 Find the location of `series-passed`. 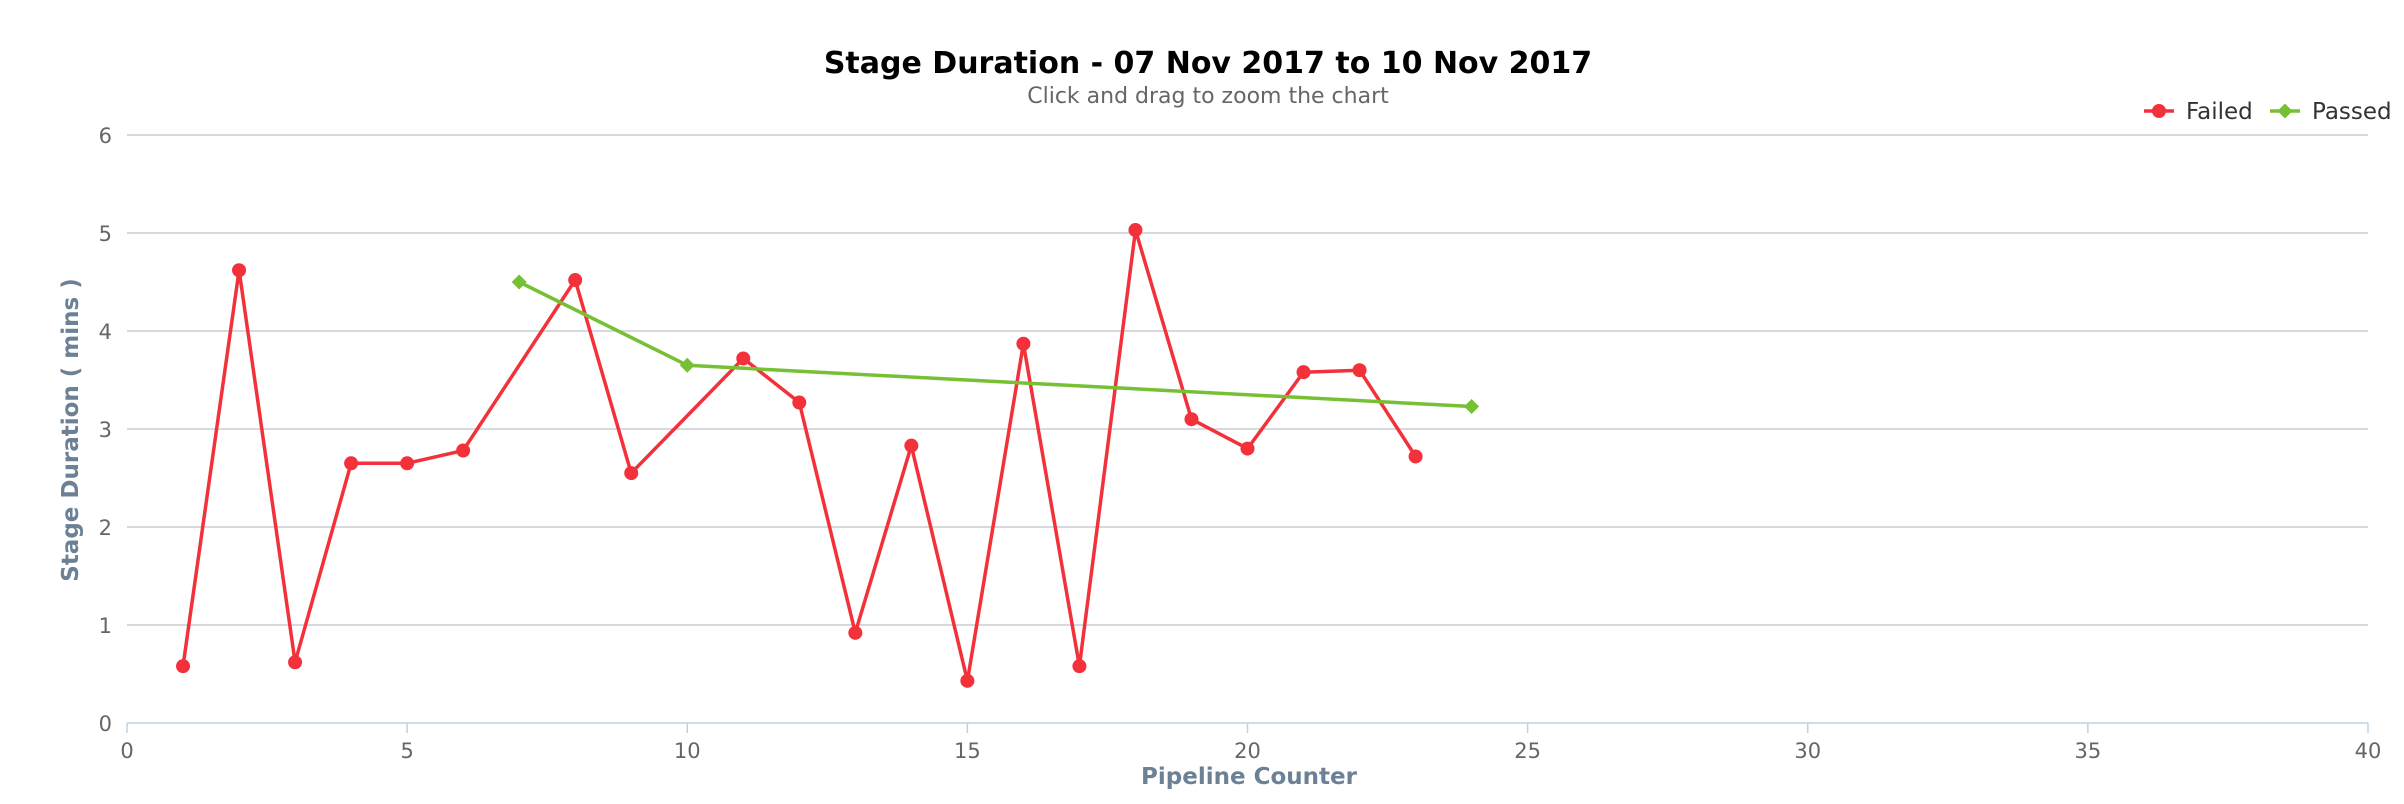

series-passed is located at coordinates (995, 344).